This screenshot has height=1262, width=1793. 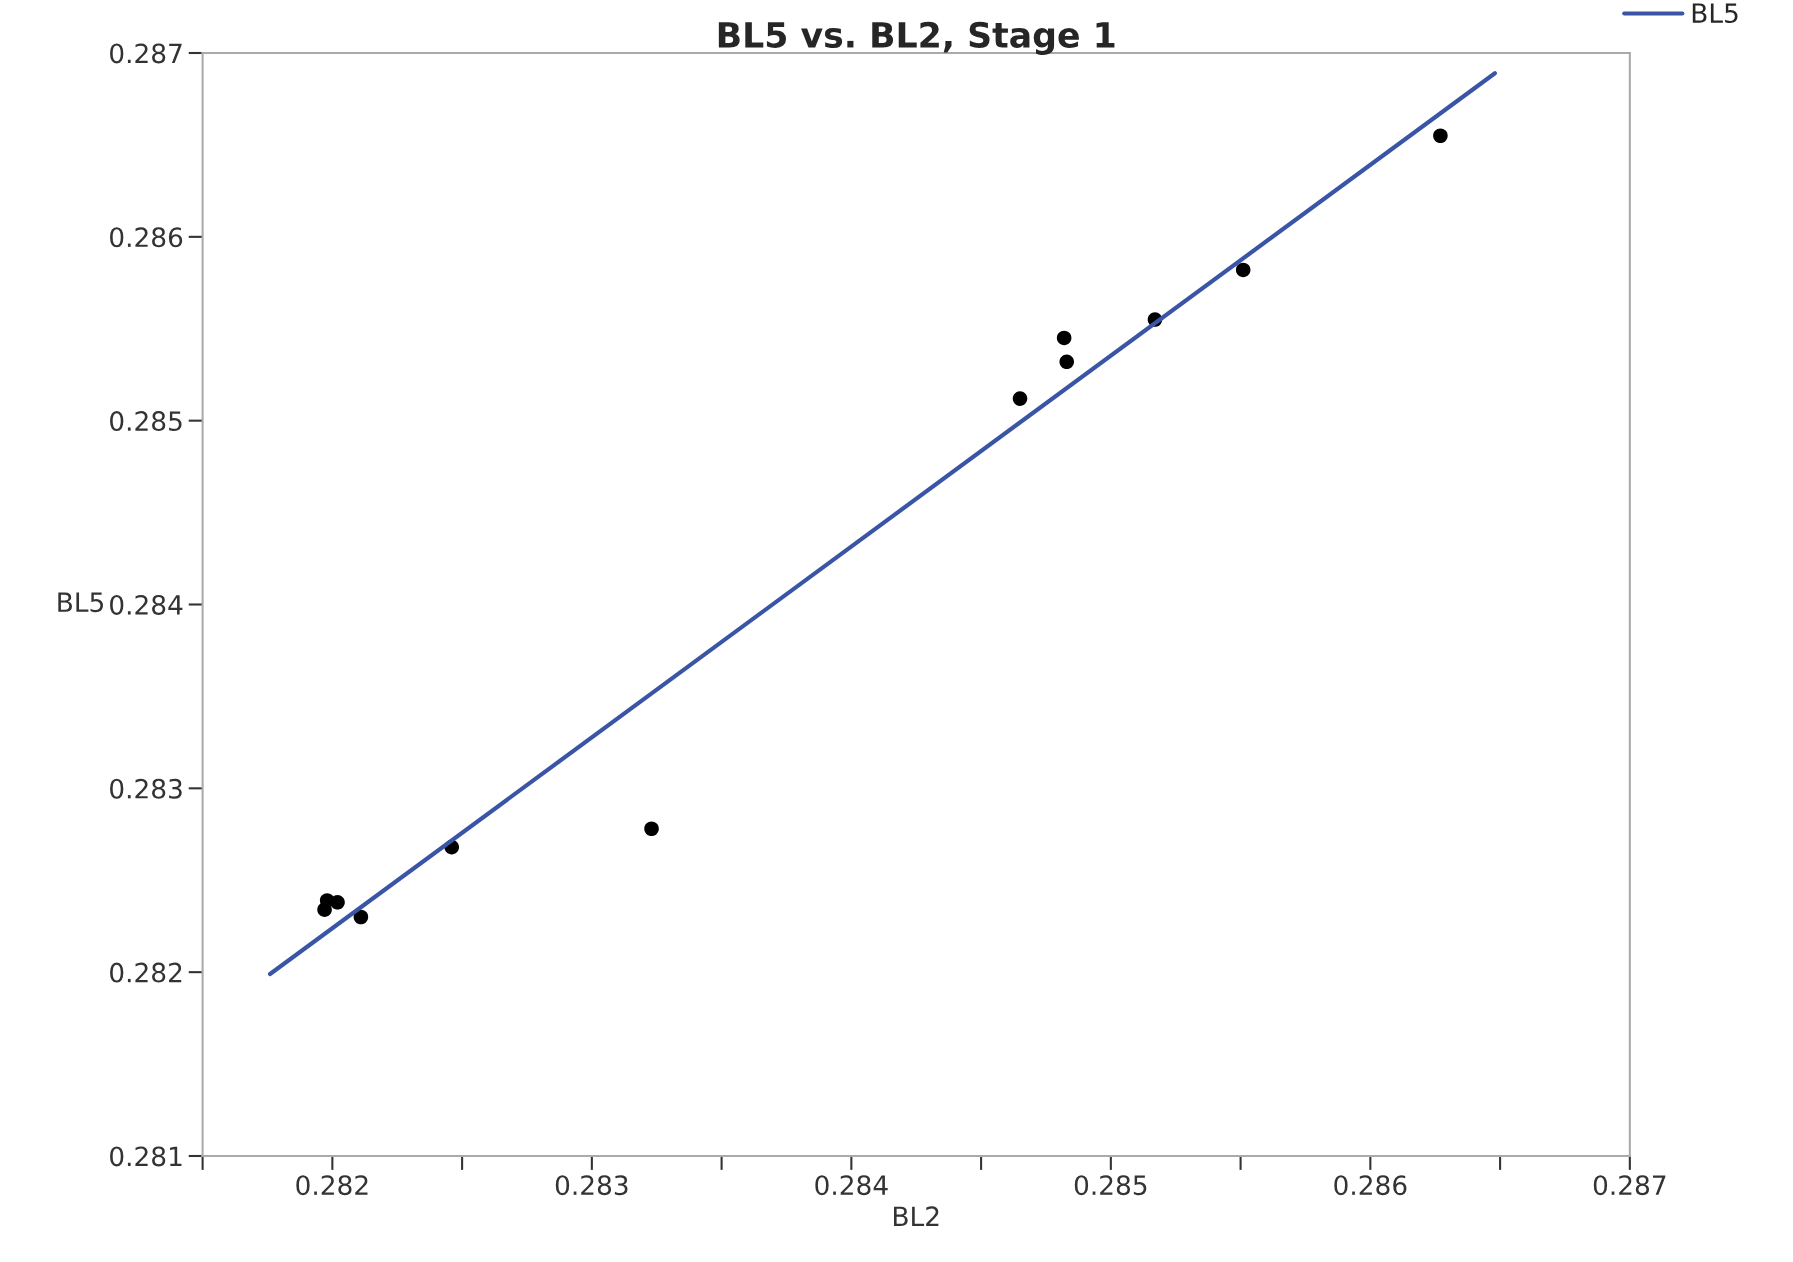 What do you see at coordinates (146, 421) in the screenshot?
I see `y-tick-label: 0.285` at bounding box center [146, 421].